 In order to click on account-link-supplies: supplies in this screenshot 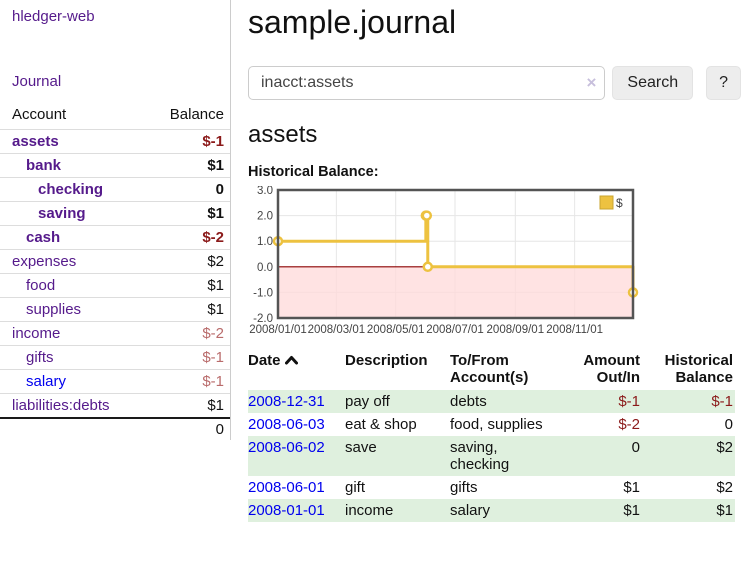, I will do `click(54, 309)`.